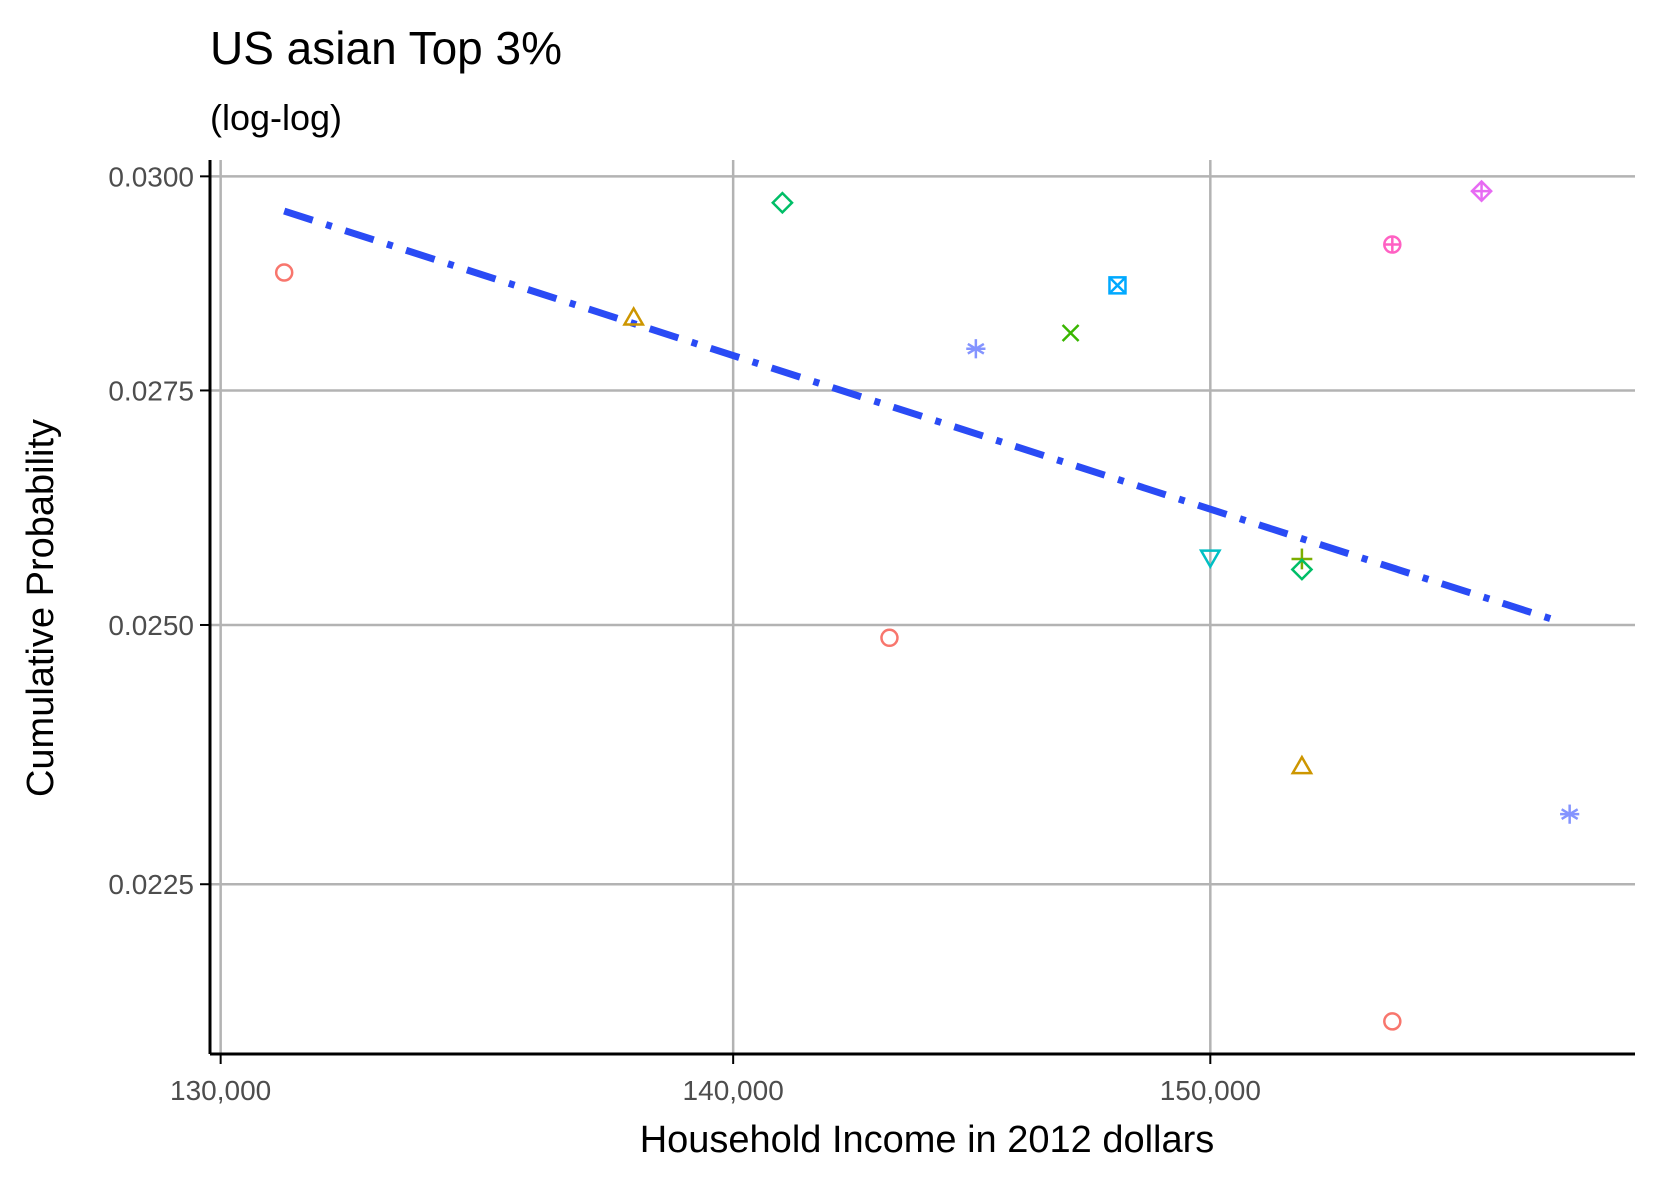  I want to click on x-tick-label: 130,000, so click(220, 1090).